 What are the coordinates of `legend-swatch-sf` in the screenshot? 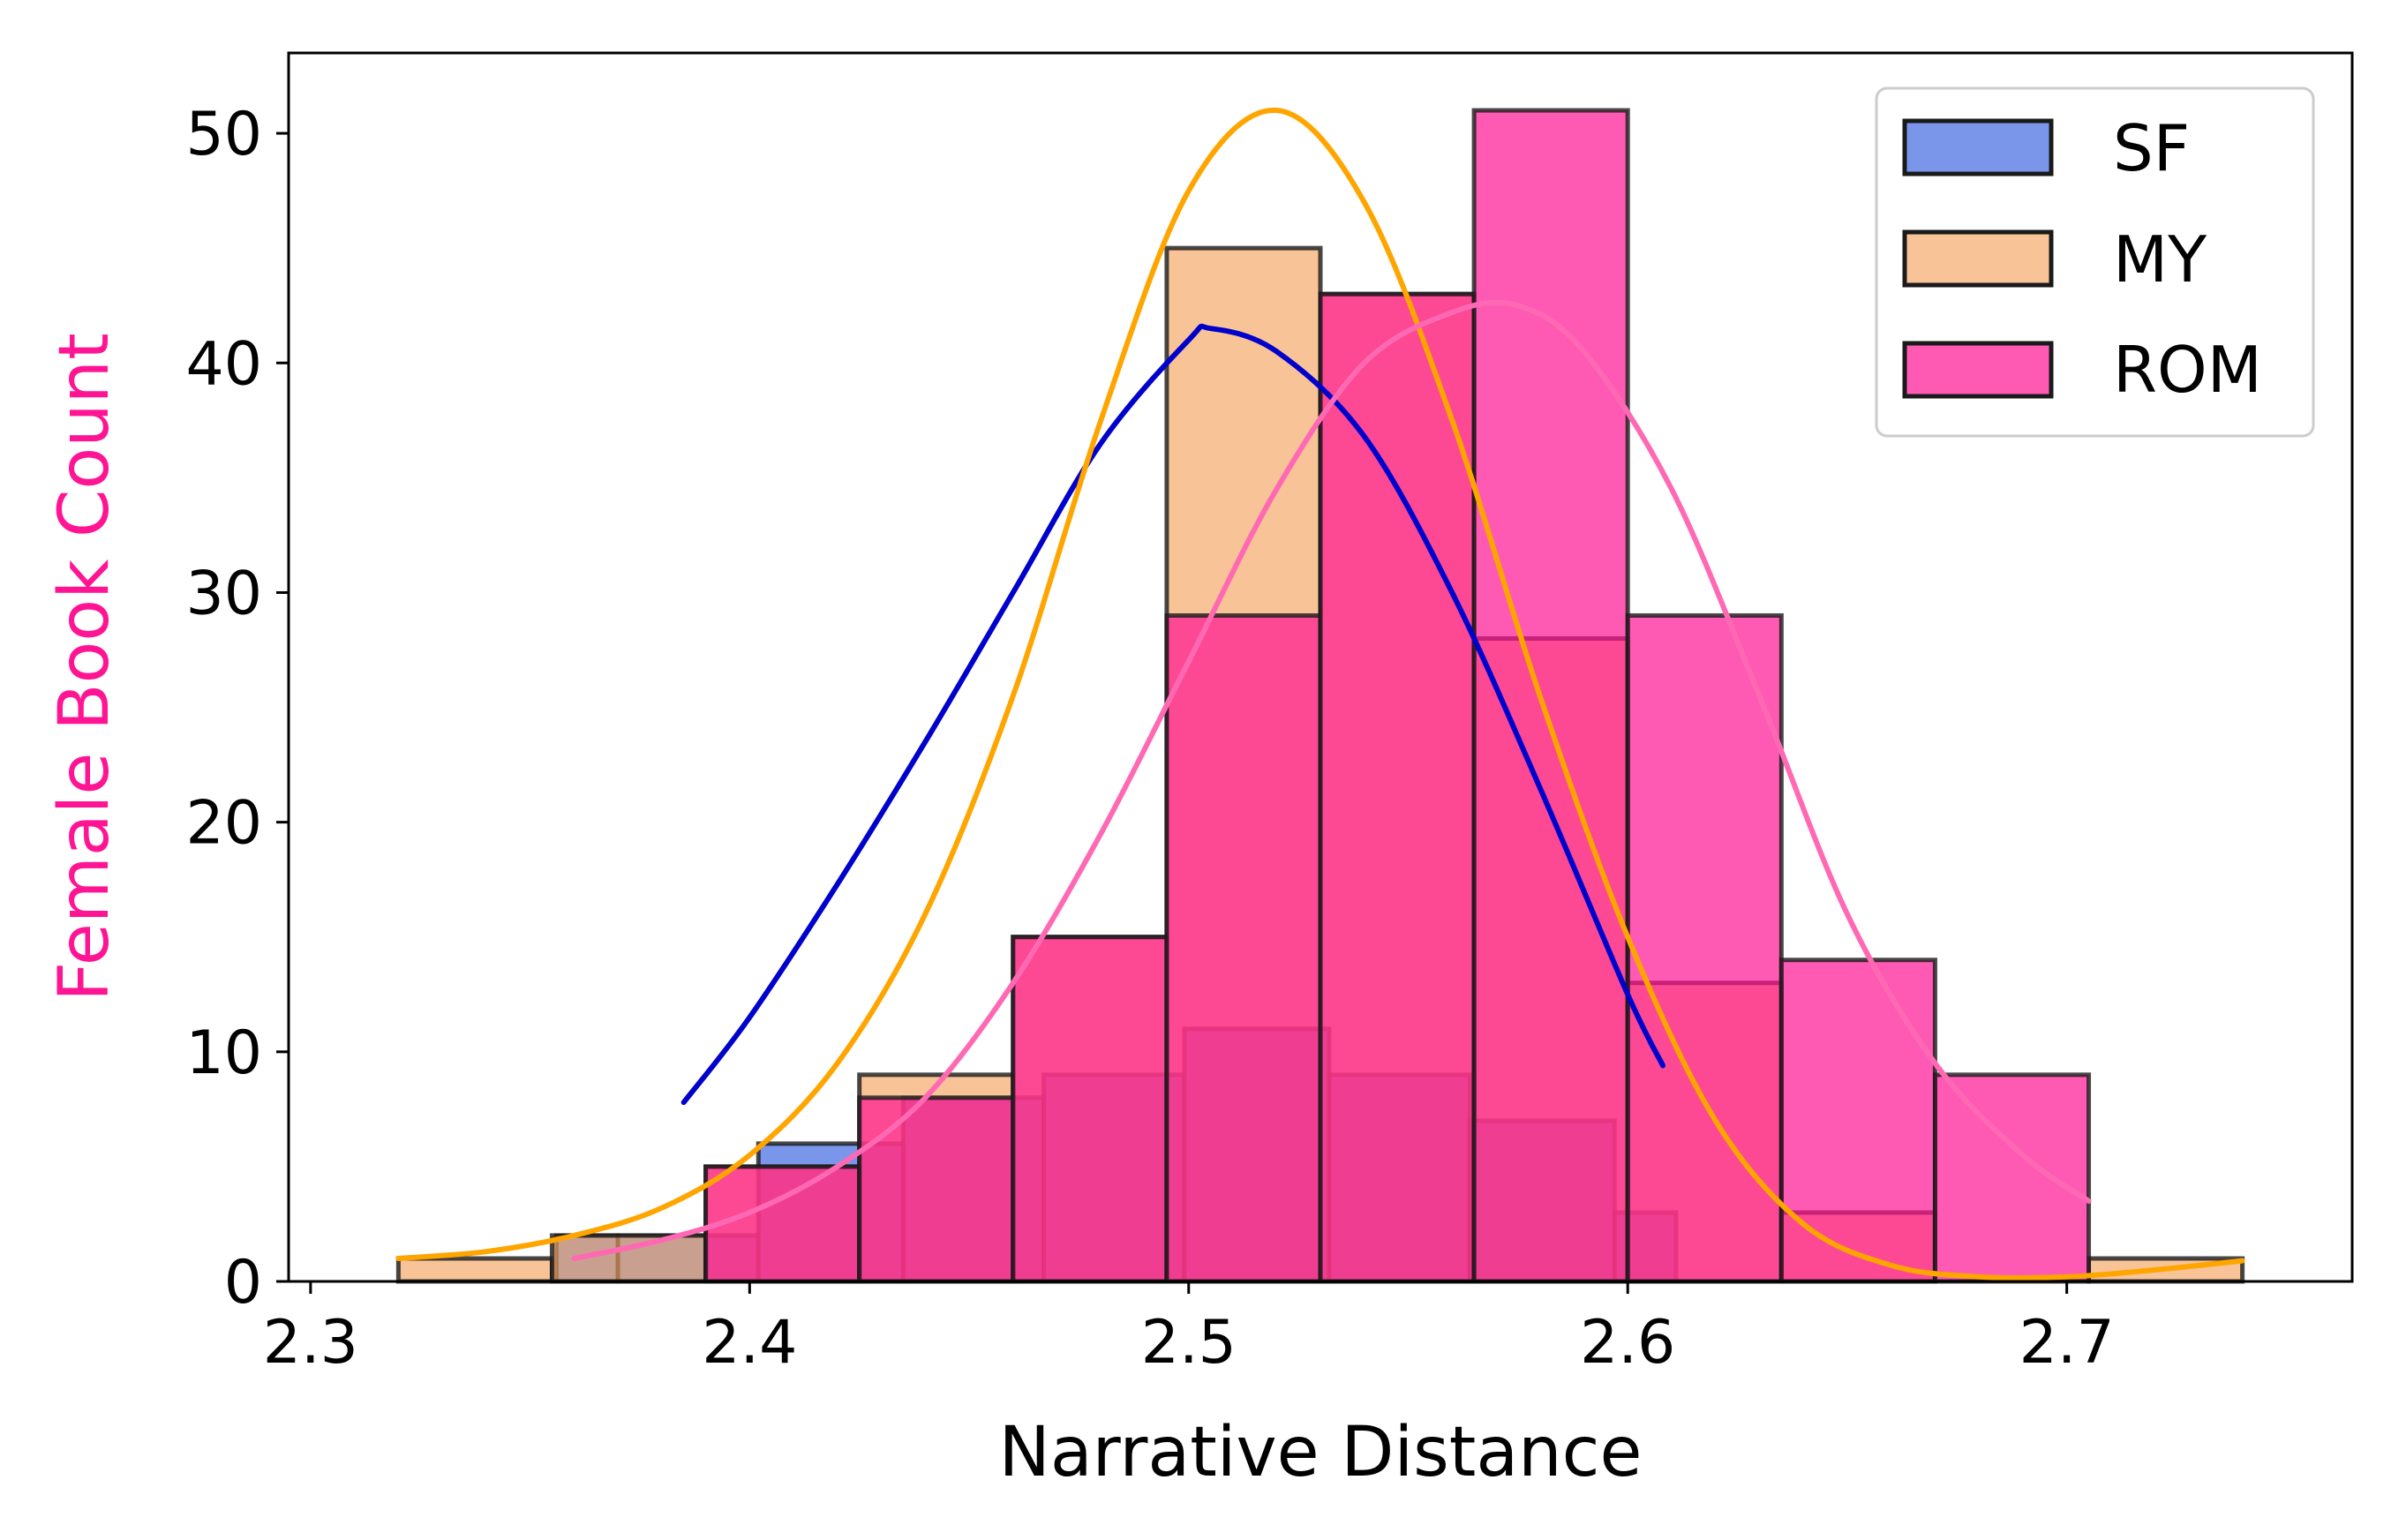 It's located at (1978, 148).